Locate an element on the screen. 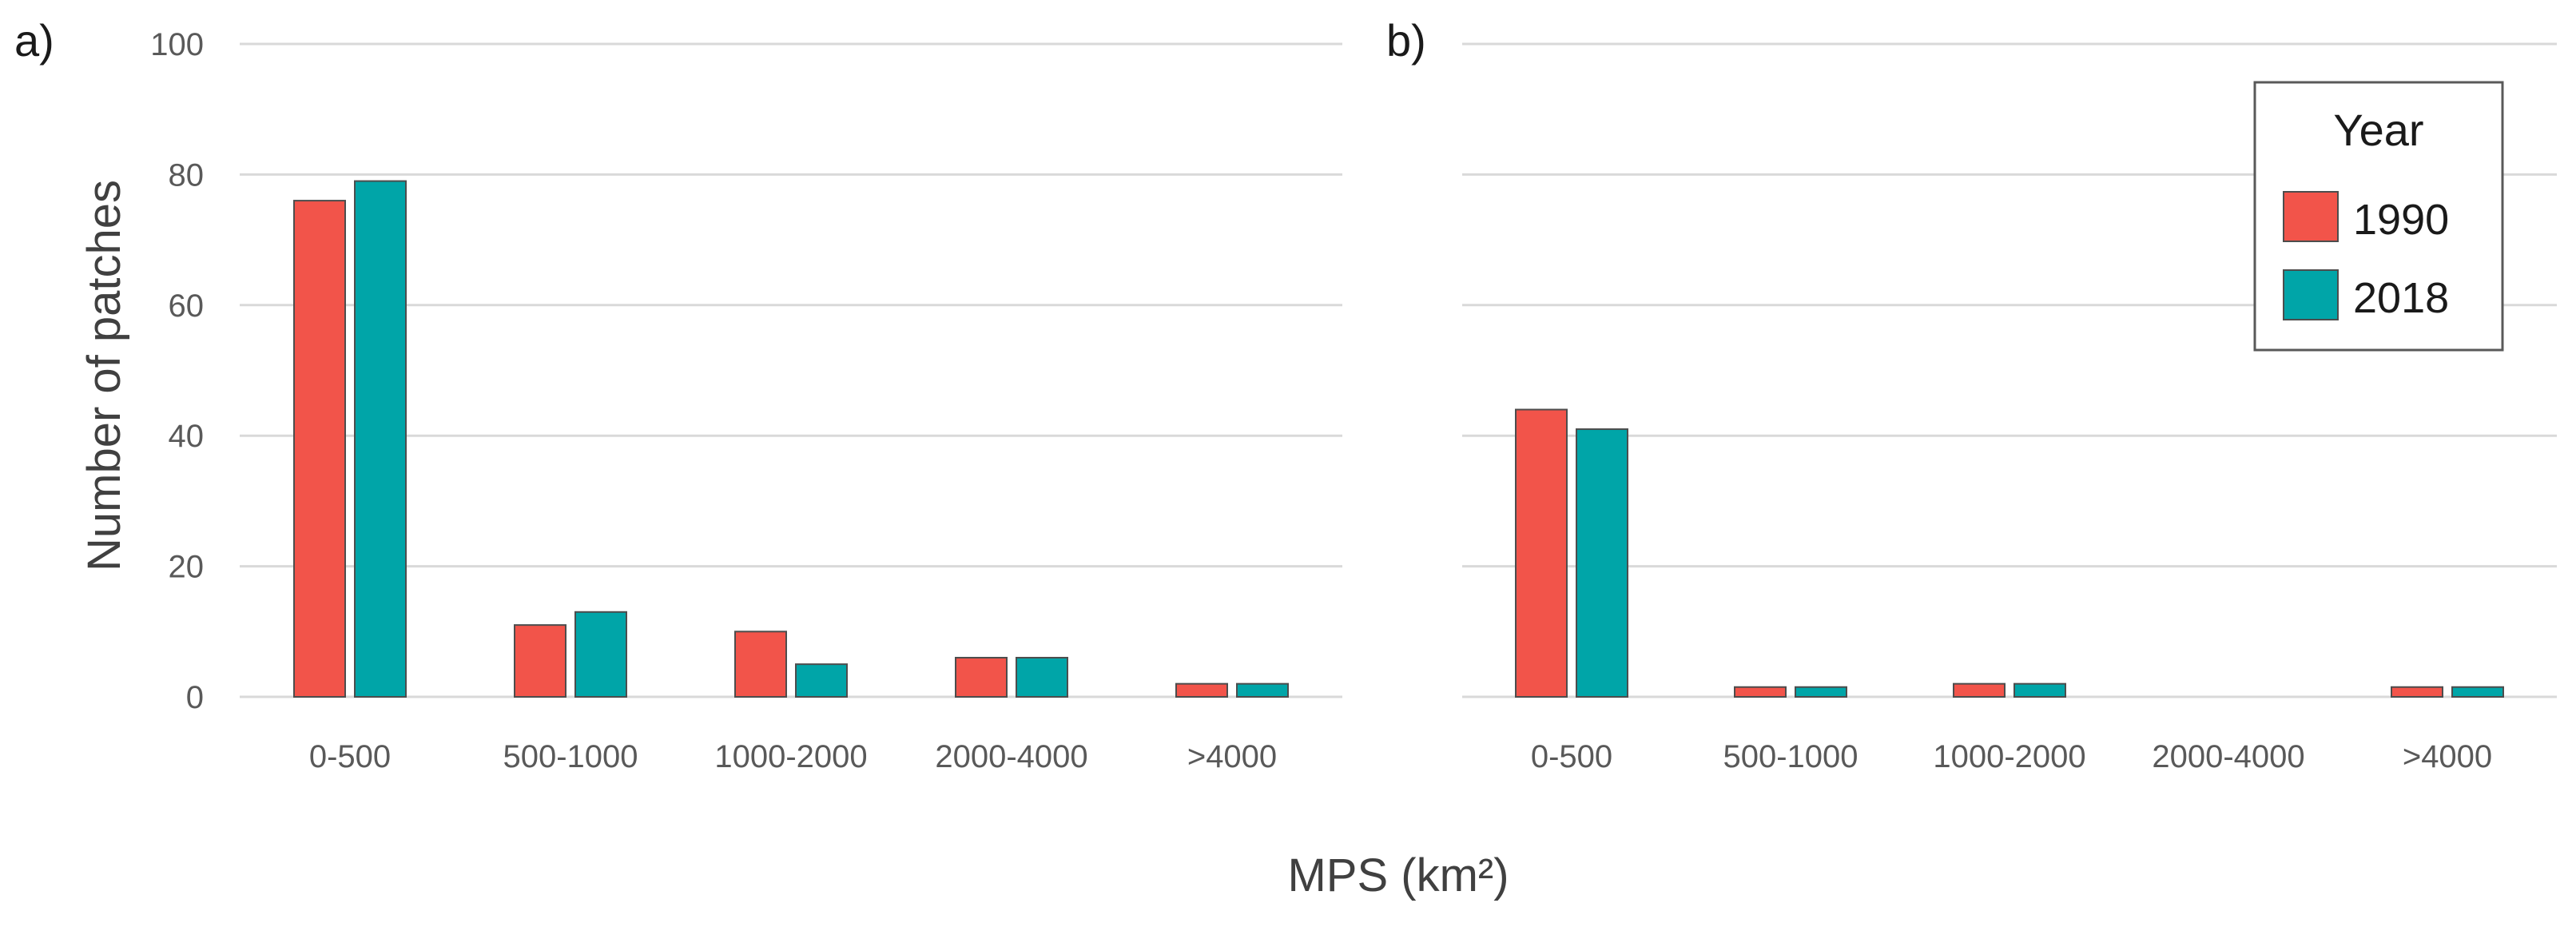  legend-title: Year is located at coordinates (2378, 130).